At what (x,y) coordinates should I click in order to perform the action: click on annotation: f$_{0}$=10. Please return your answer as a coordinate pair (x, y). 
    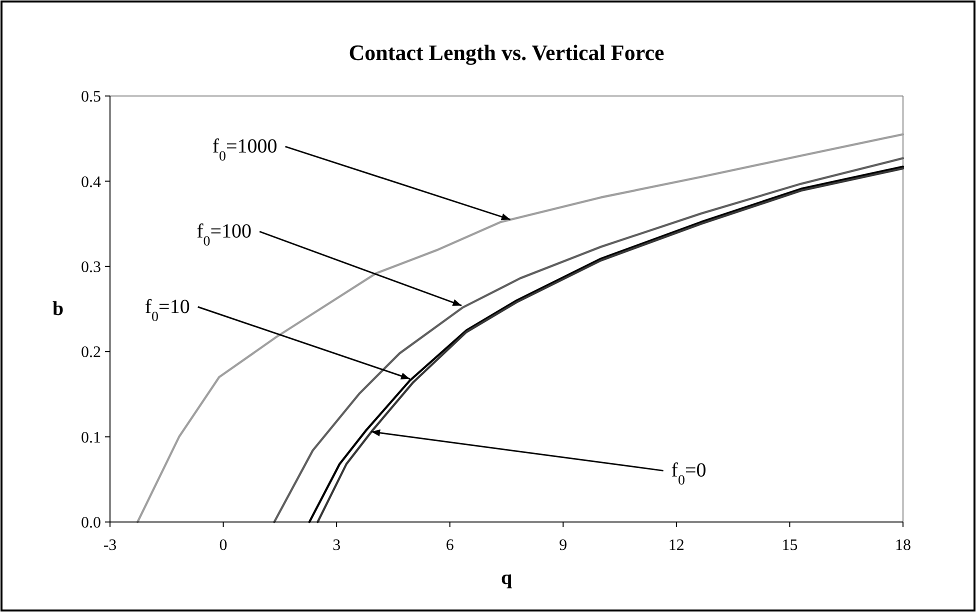
    Looking at the image, I should click on (167, 310).